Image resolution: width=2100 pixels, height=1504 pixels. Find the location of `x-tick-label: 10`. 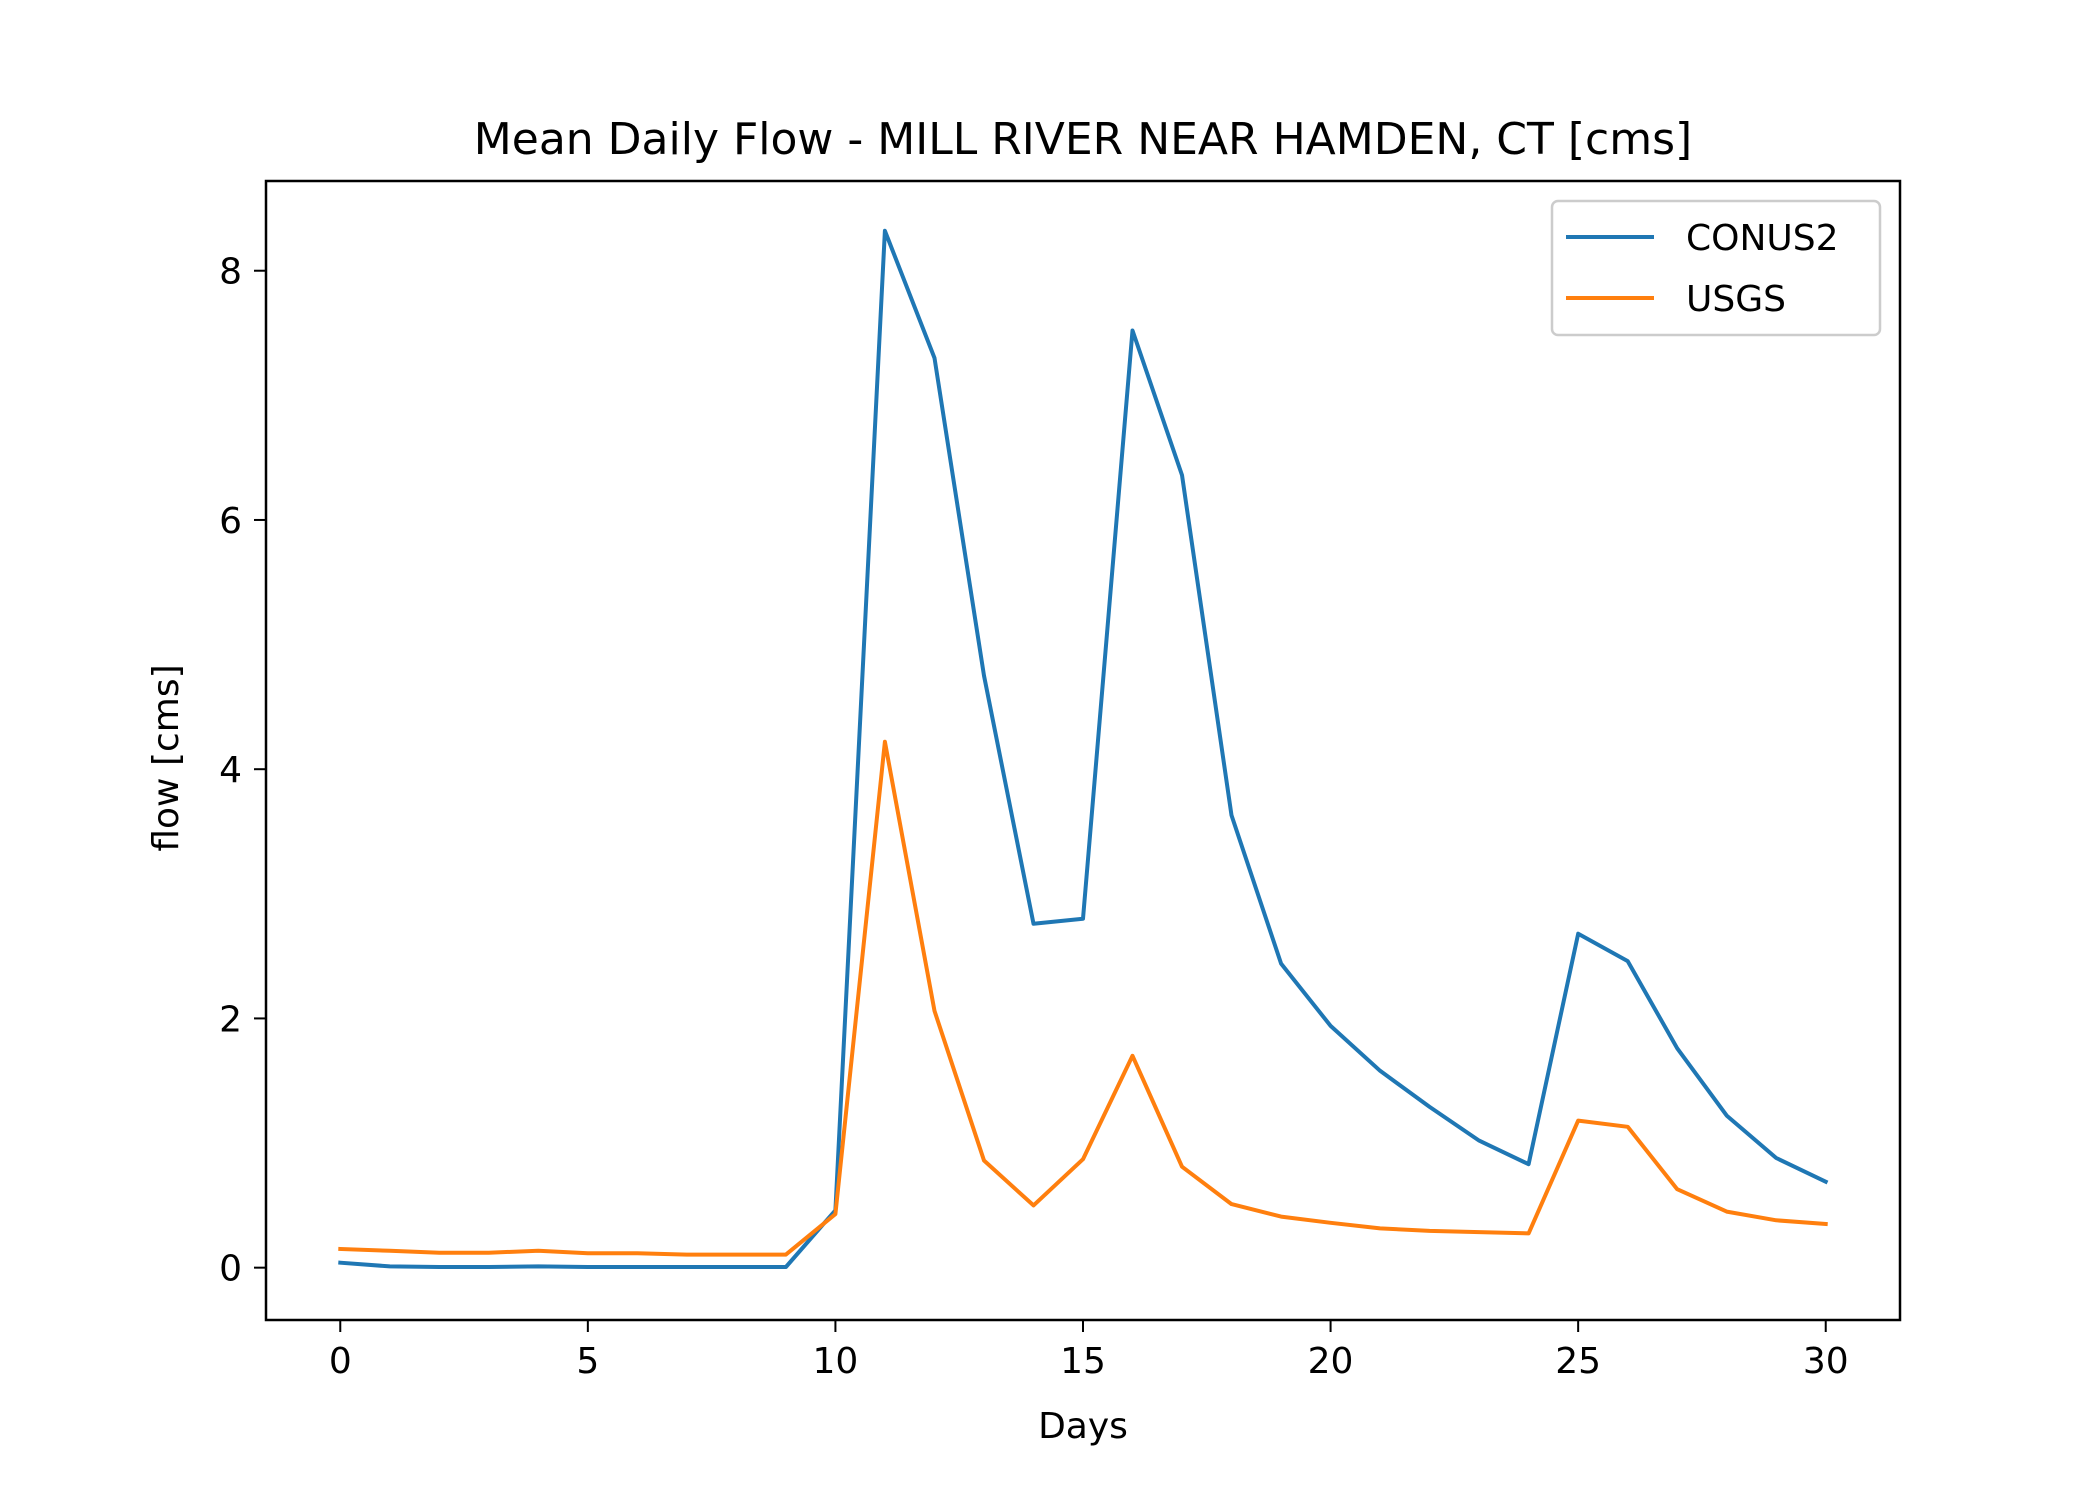

x-tick-label: 10 is located at coordinates (836, 1361).